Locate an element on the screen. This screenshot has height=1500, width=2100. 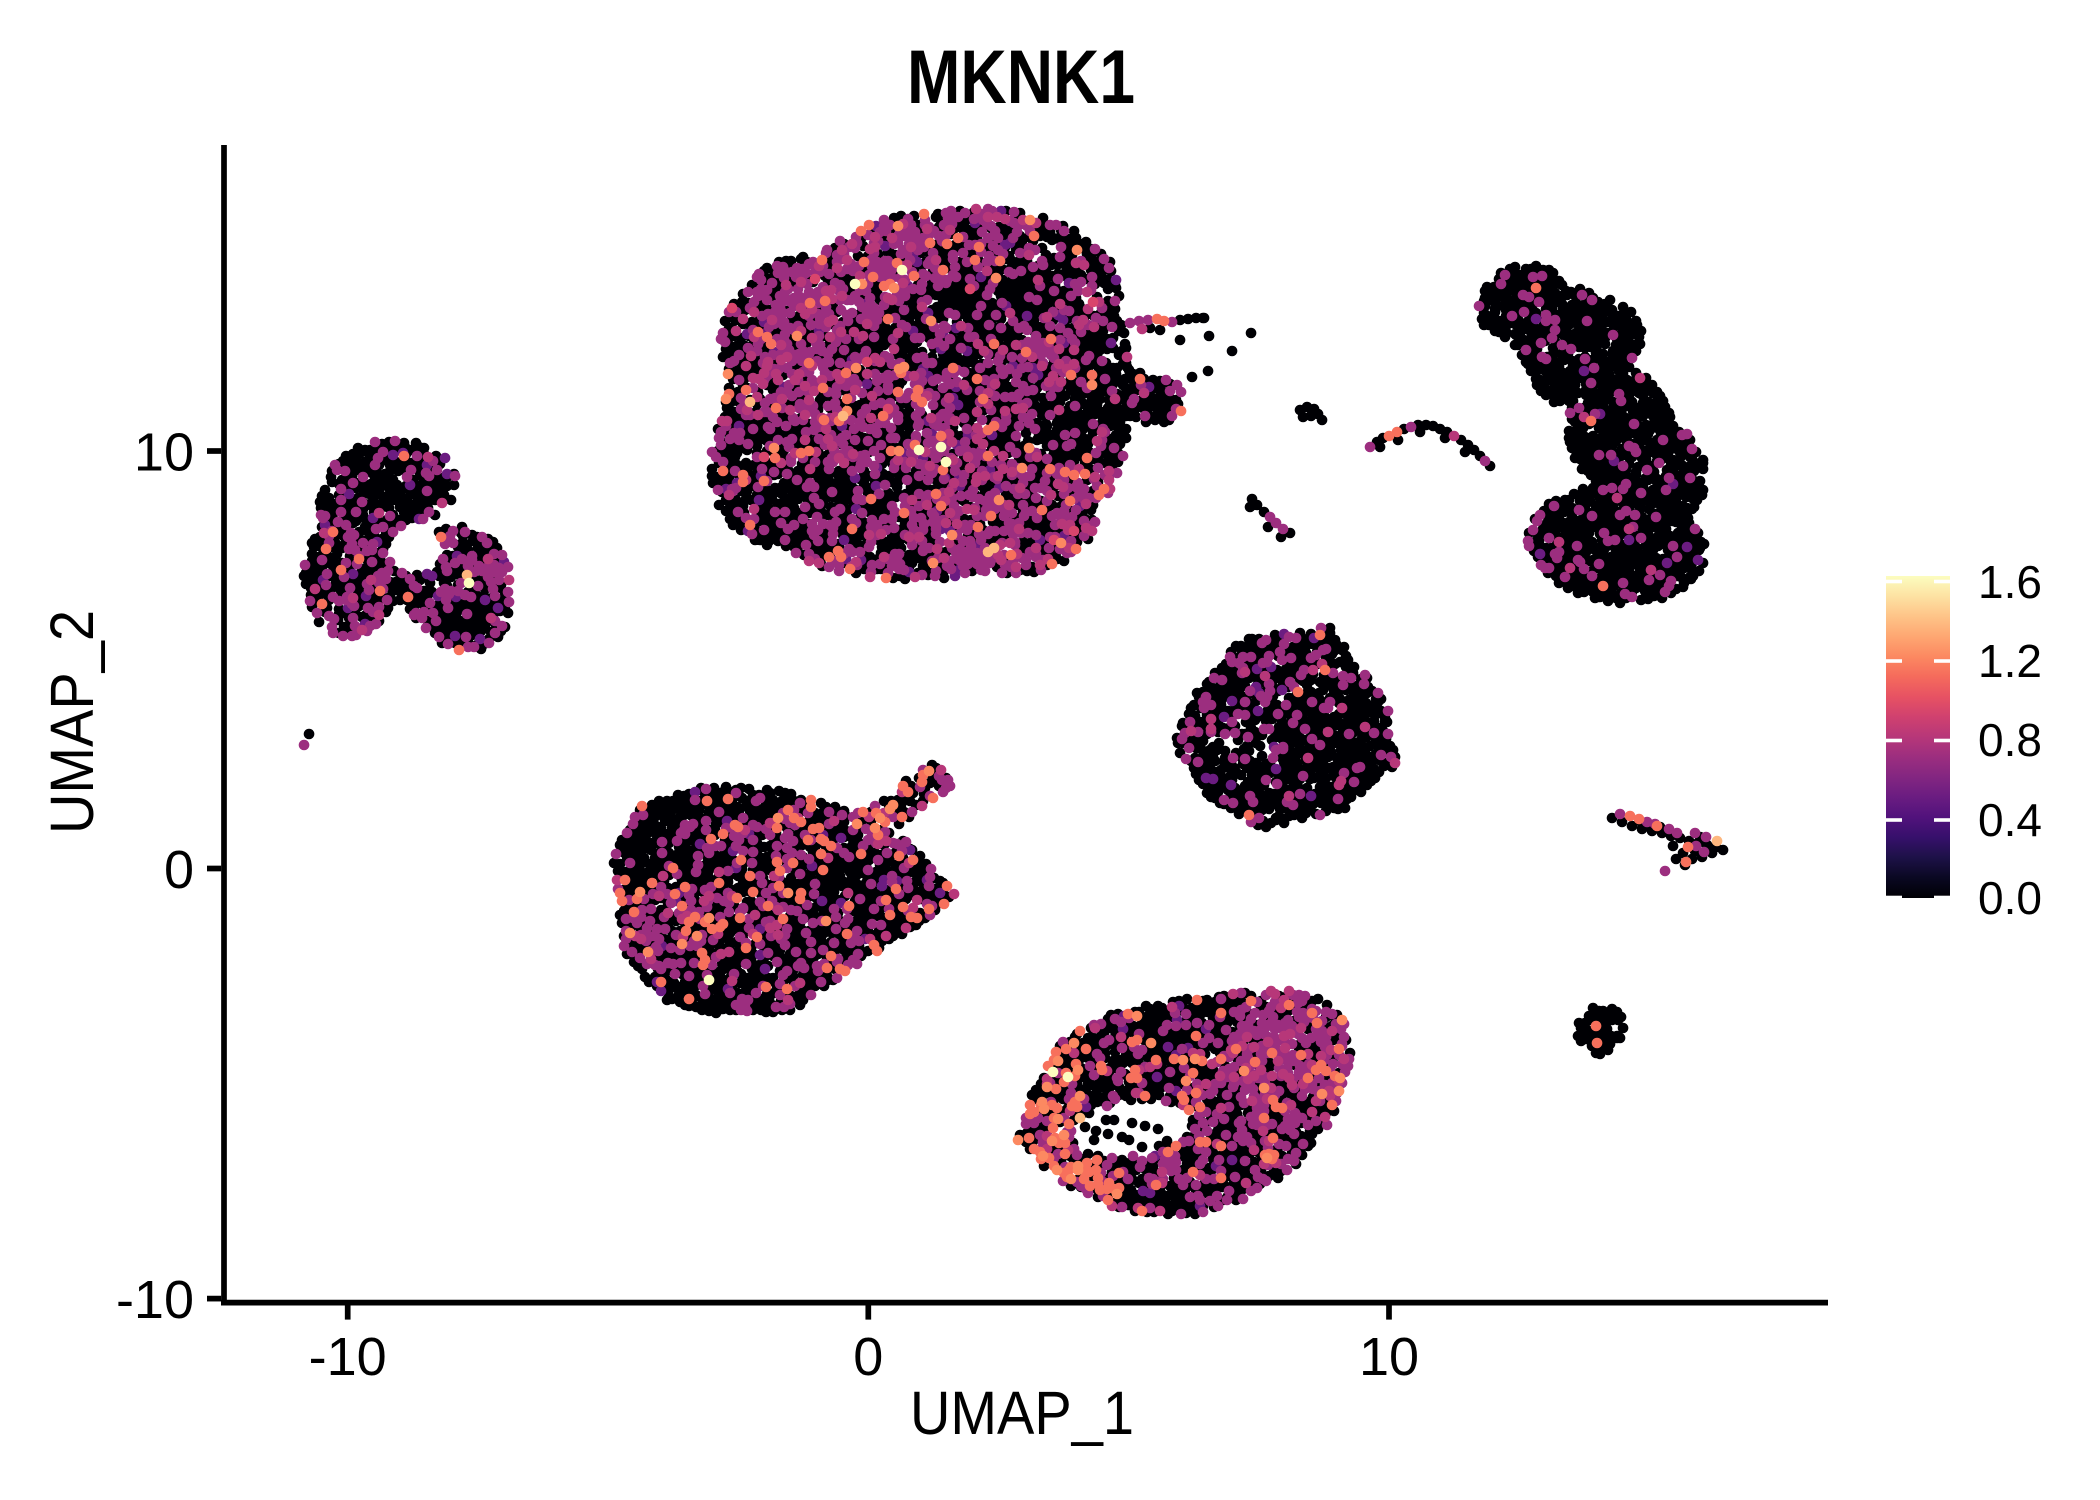
svg-text: 0.8 is located at coordinates (2010, 740).